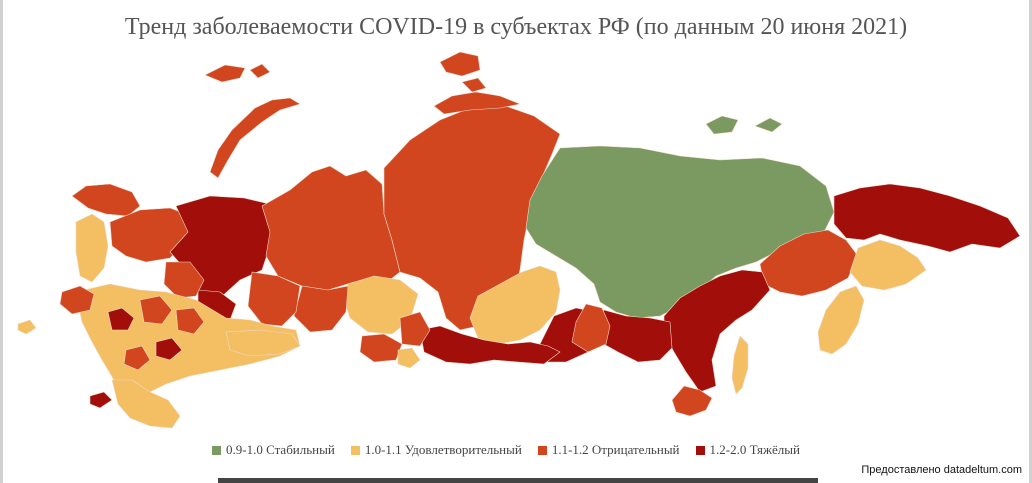  Describe the element at coordinates (542, 450) in the screenshot. I see `legend-swatch-negative` at that location.